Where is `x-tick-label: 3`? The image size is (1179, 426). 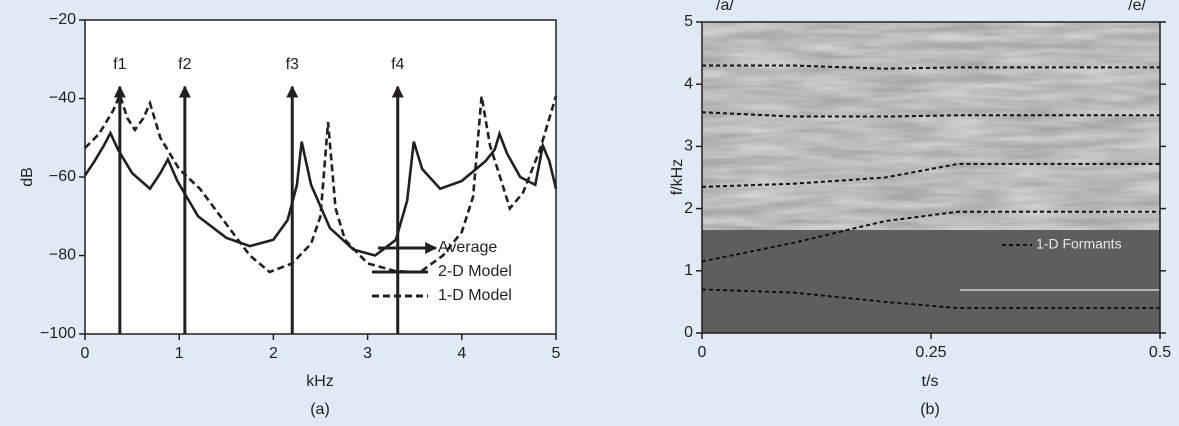 x-tick-label: 3 is located at coordinates (367, 353).